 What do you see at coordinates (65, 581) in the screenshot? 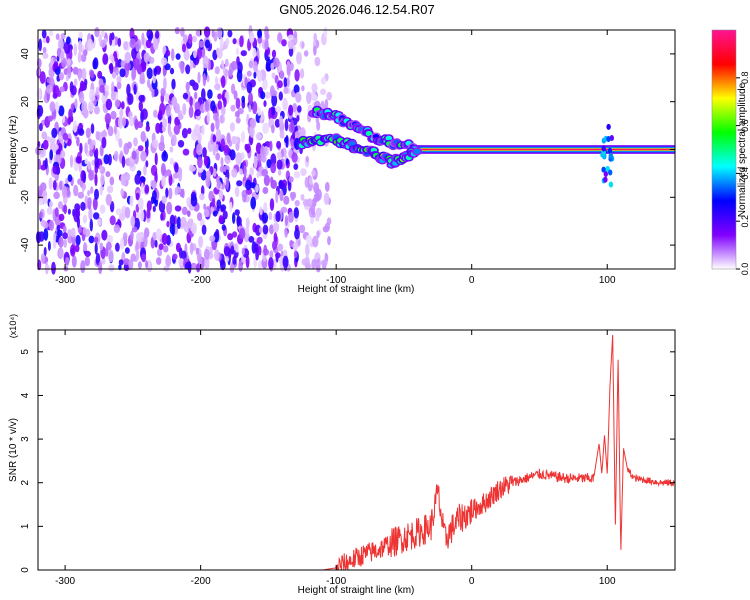
I see `snr-x-tick-label: -300` at bounding box center [65, 581].